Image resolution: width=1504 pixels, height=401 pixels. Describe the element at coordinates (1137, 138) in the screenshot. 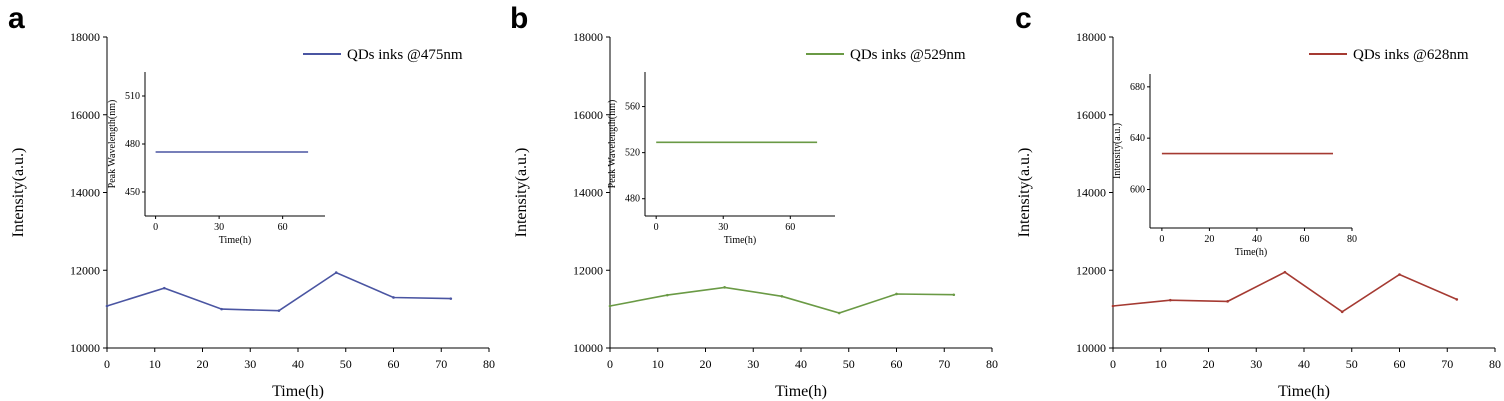

I see `inset-y-tick-label: 640` at that location.